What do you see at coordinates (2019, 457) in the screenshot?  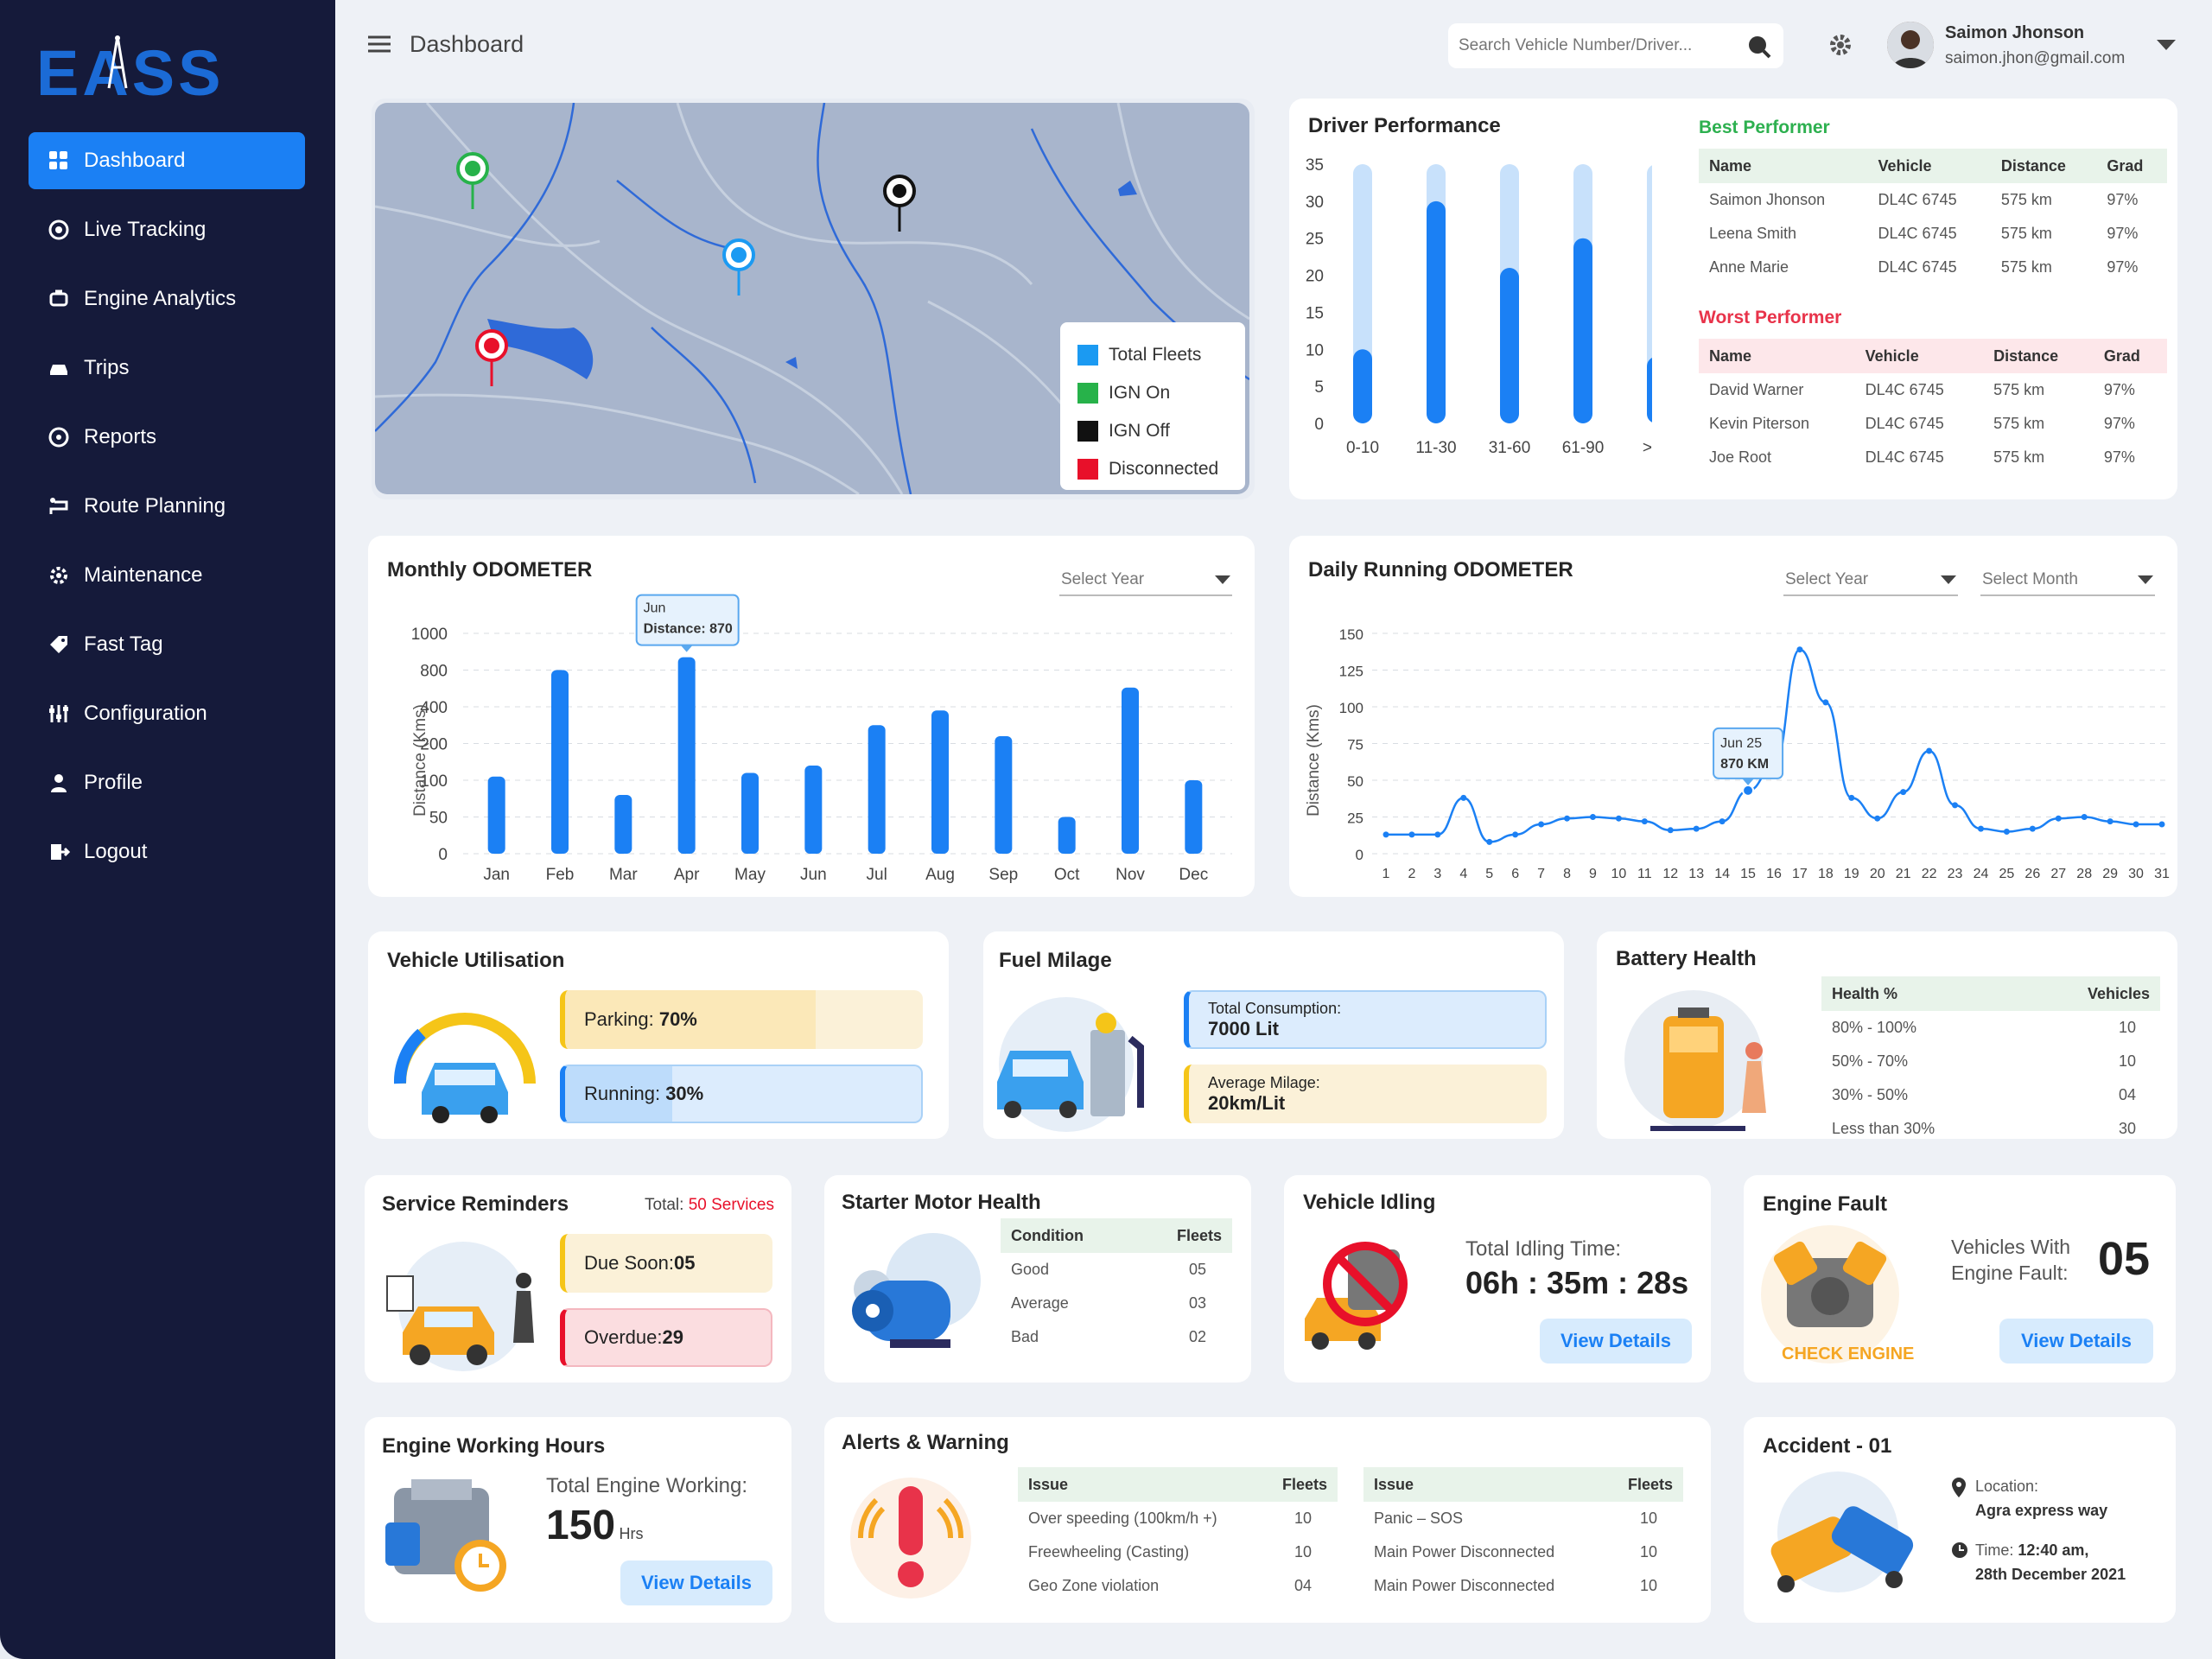 I see `cell: 575 km` at bounding box center [2019, 457].